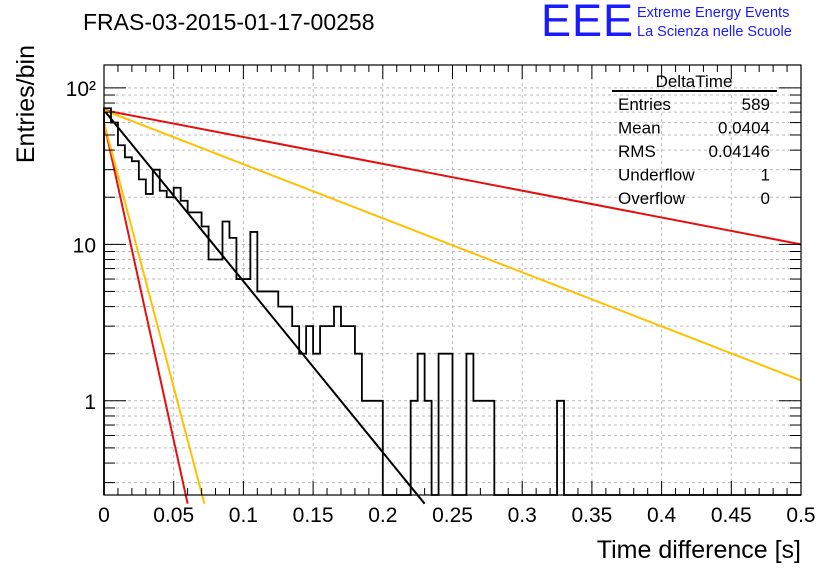 The height and width of the screenshot is (572, 836). What do you see at coordinates (713, 13) in the screenshot?
I see `brand-line-1: Extreme Energy Events` at bounding box center [713, 13].